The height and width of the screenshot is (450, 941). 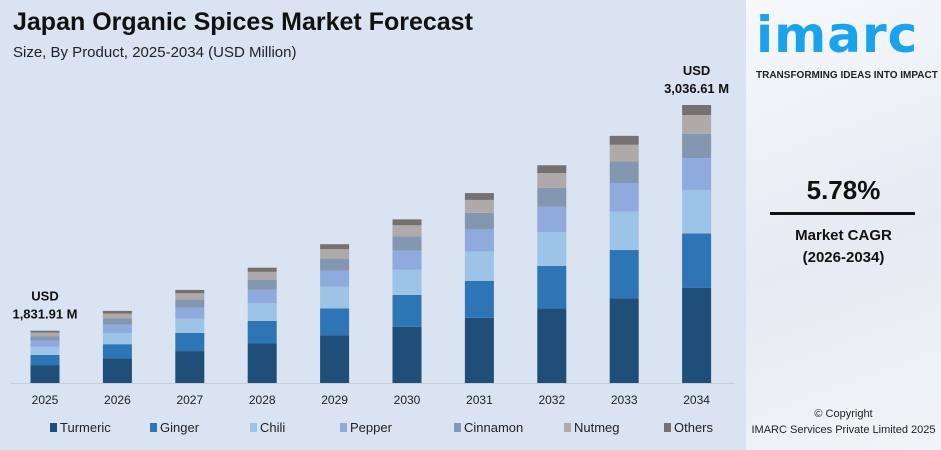 What do you see at coordinates (262, 400) in the screenshot?
I see `x-tick-label: 2028` at bounding box center [262, 400].